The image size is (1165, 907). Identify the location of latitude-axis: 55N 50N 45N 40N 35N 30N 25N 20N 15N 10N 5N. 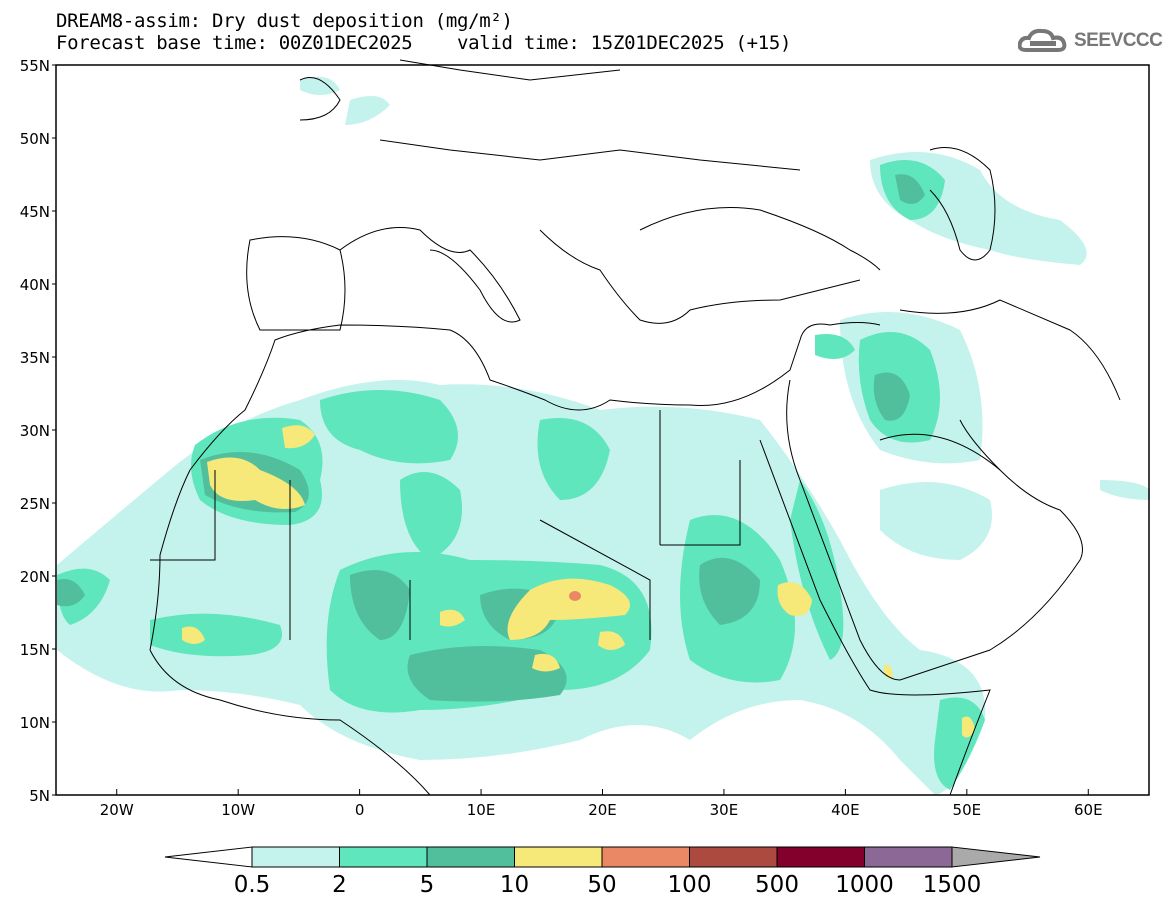
(38, 431).